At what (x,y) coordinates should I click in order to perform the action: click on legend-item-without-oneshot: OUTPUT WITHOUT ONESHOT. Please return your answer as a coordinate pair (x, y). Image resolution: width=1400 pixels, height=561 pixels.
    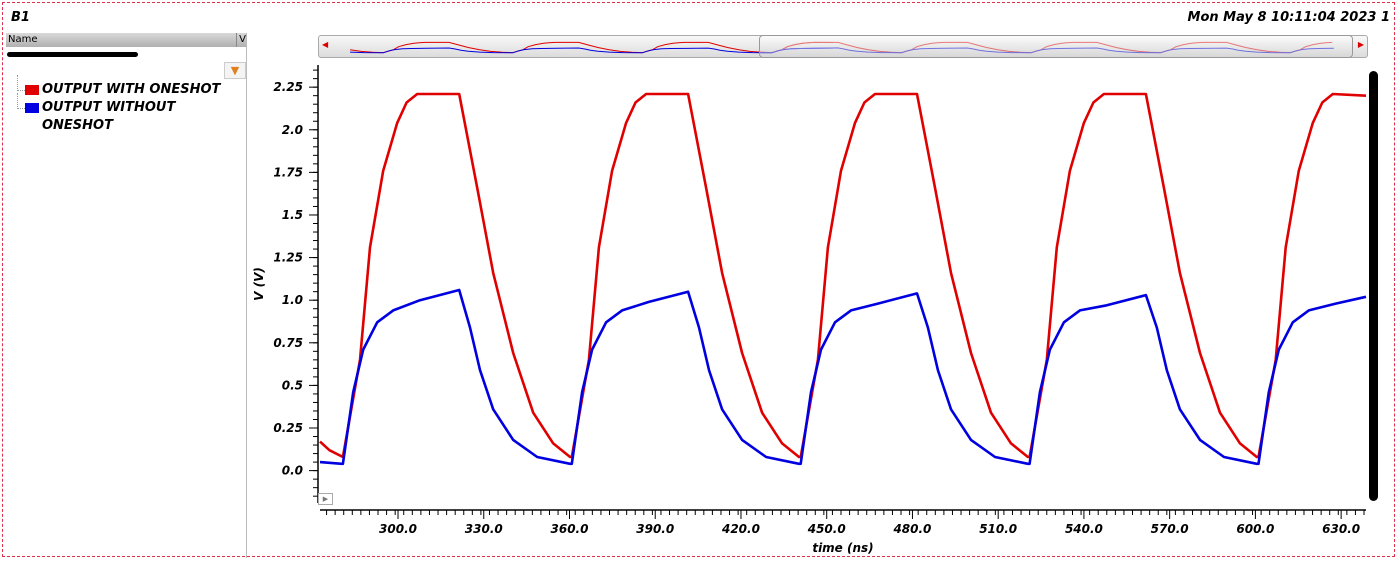
    Looking at the image, I should click on (129, 113).